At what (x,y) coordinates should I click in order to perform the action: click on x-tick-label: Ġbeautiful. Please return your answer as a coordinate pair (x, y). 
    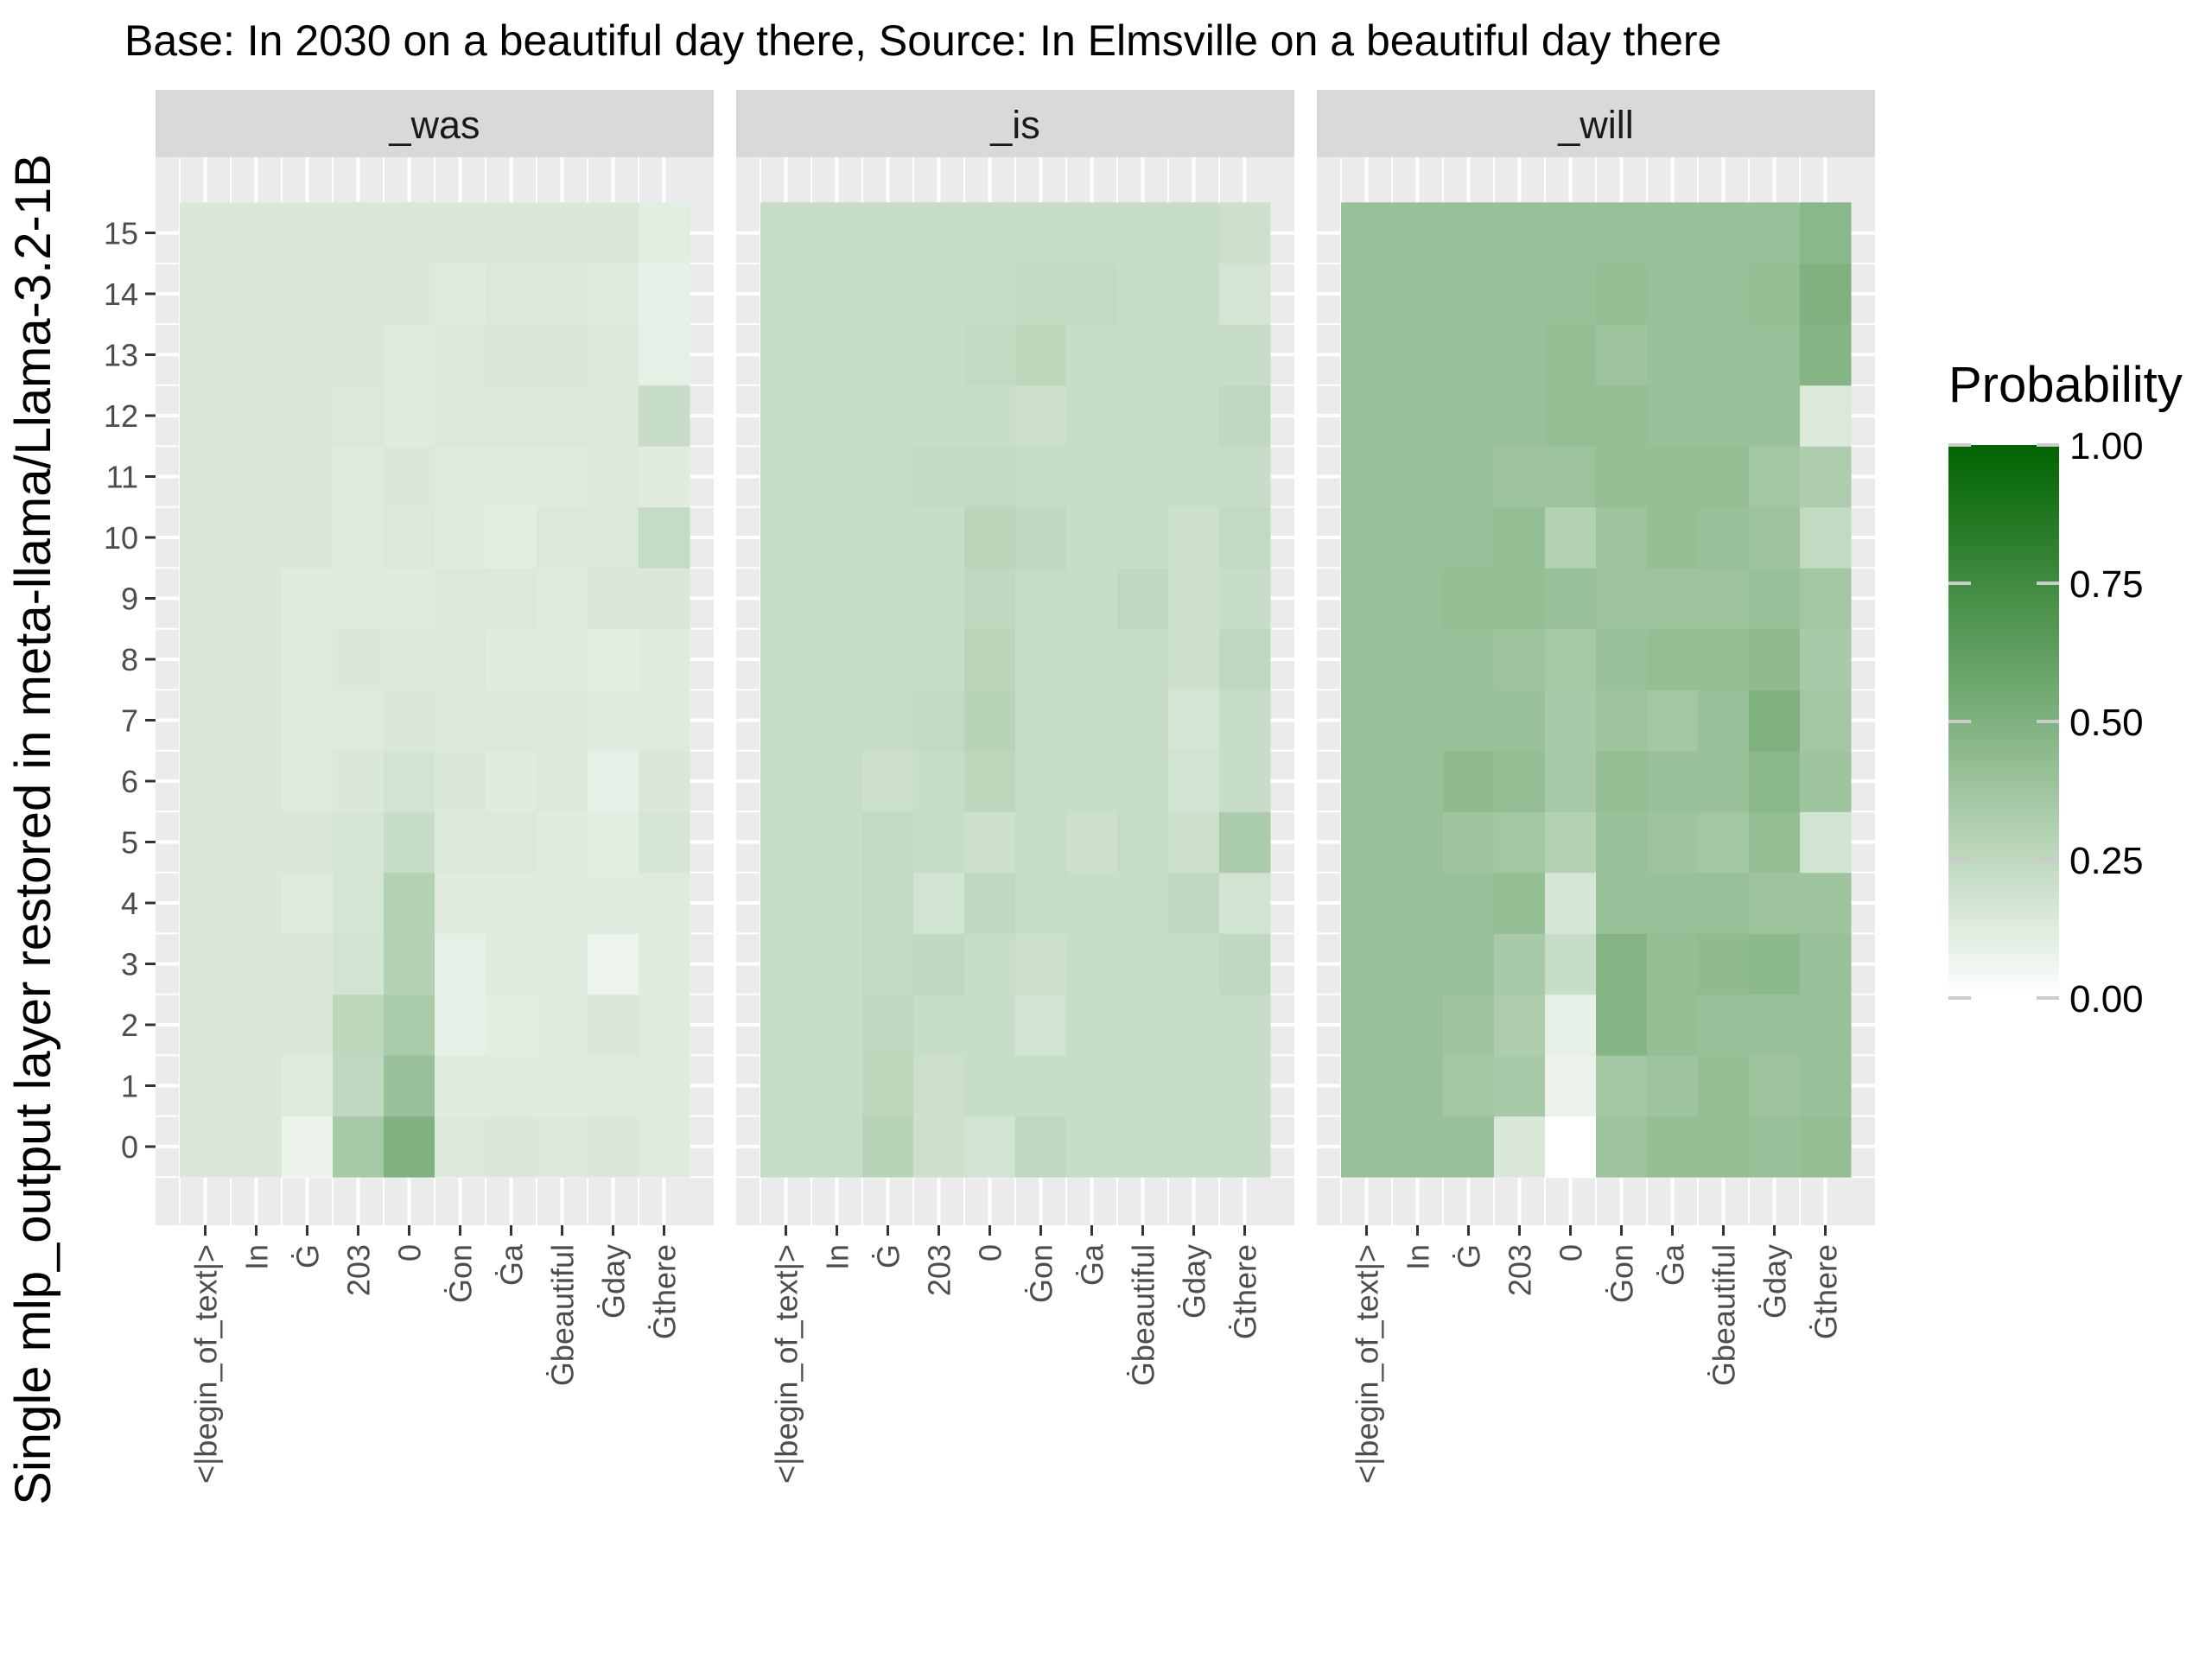
    Looking at the image, I should click on (1724, 1315).